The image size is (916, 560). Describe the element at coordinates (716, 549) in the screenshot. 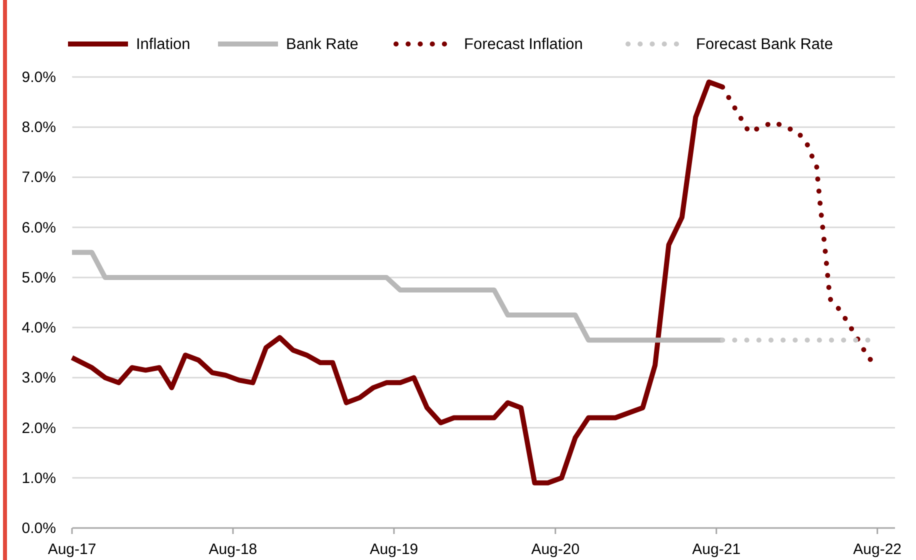

I see `x-tick-label: Aug-21` at that location.